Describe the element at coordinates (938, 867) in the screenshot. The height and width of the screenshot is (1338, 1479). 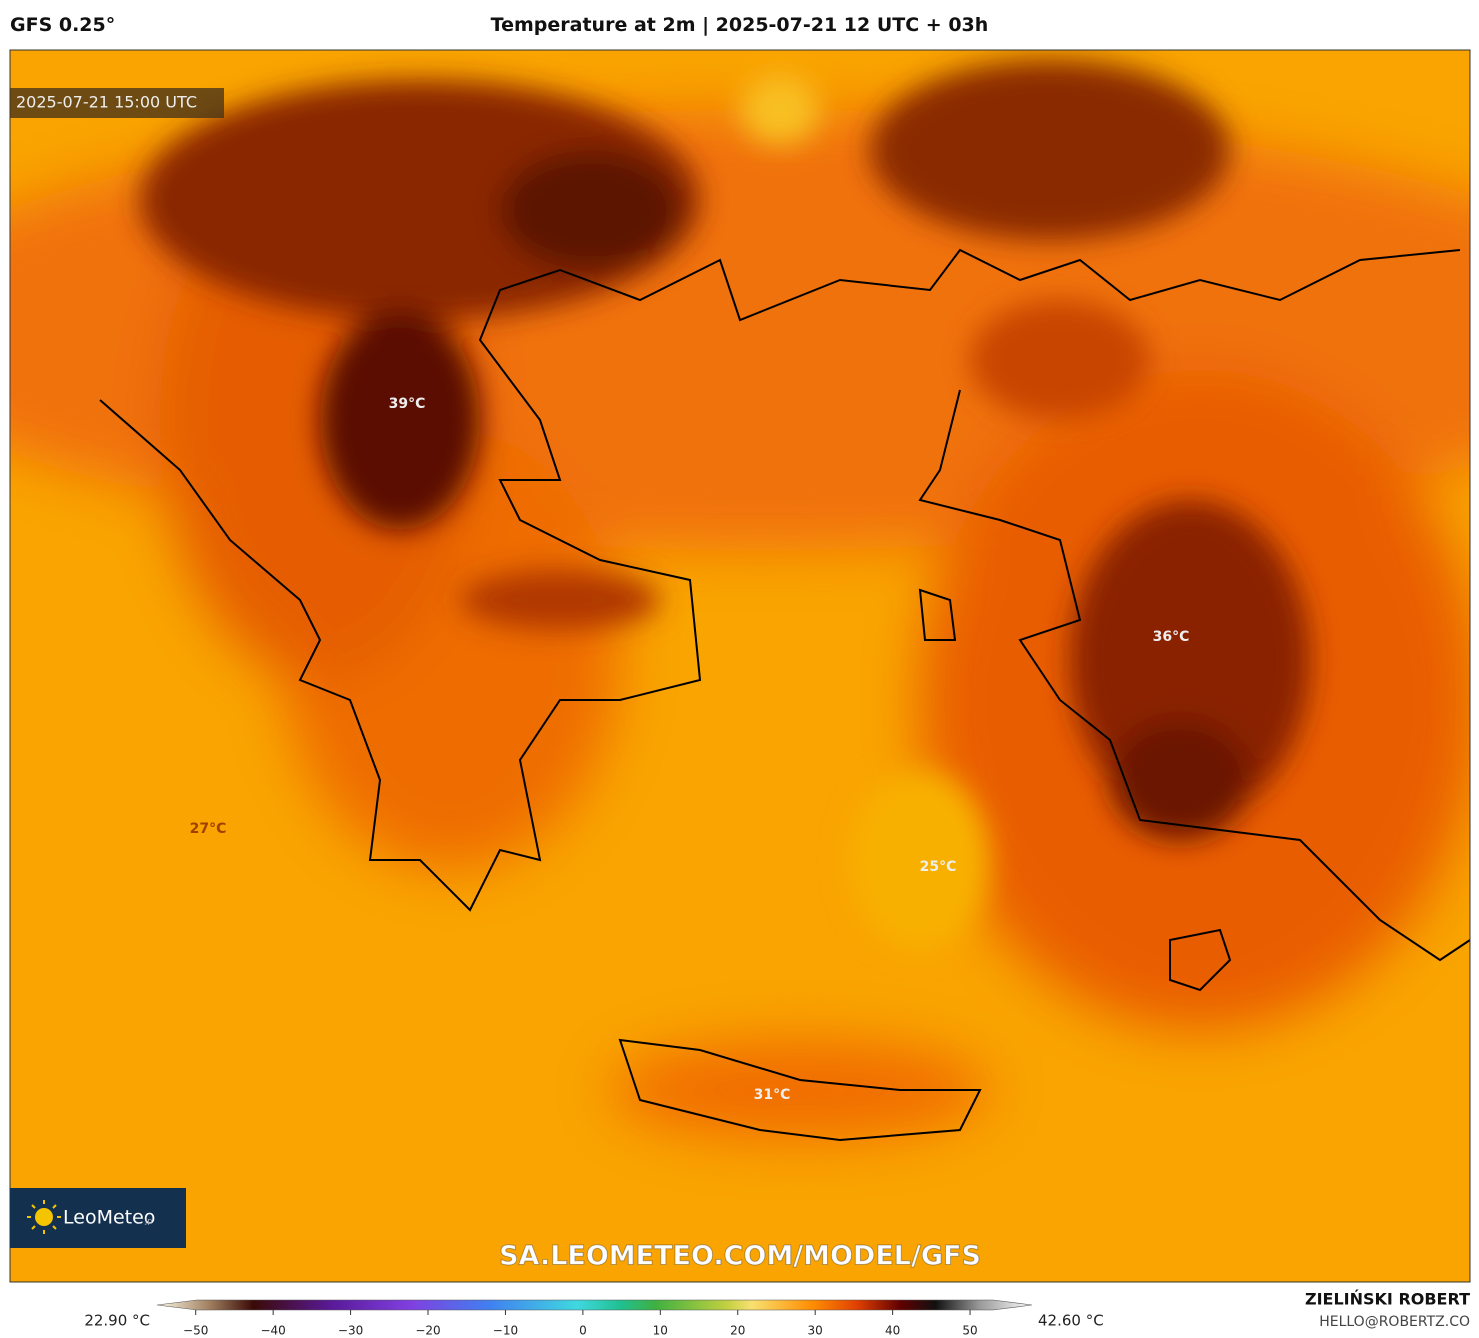
I see `temperature-label: 25°C` at that location.